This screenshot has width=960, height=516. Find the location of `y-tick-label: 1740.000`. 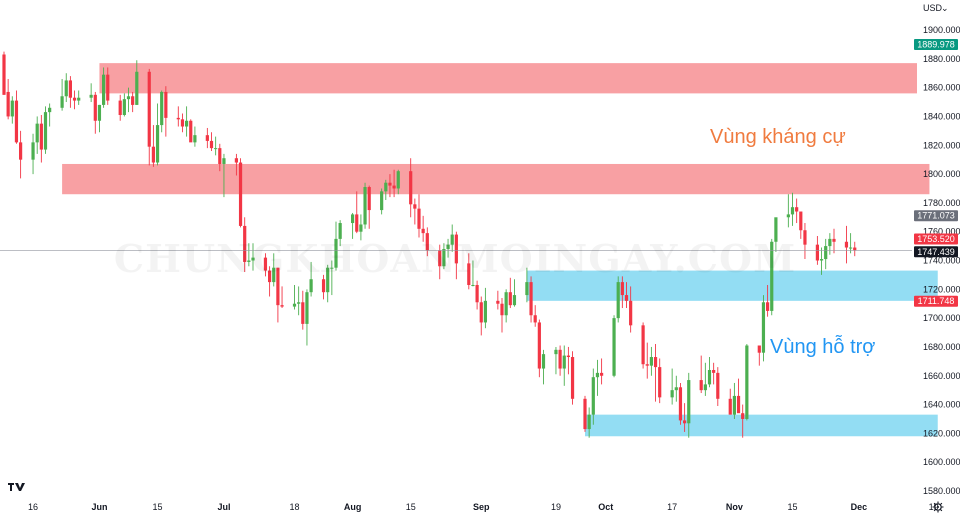

y-tick-label: 1740.000 is located at coordinates (941, 261).